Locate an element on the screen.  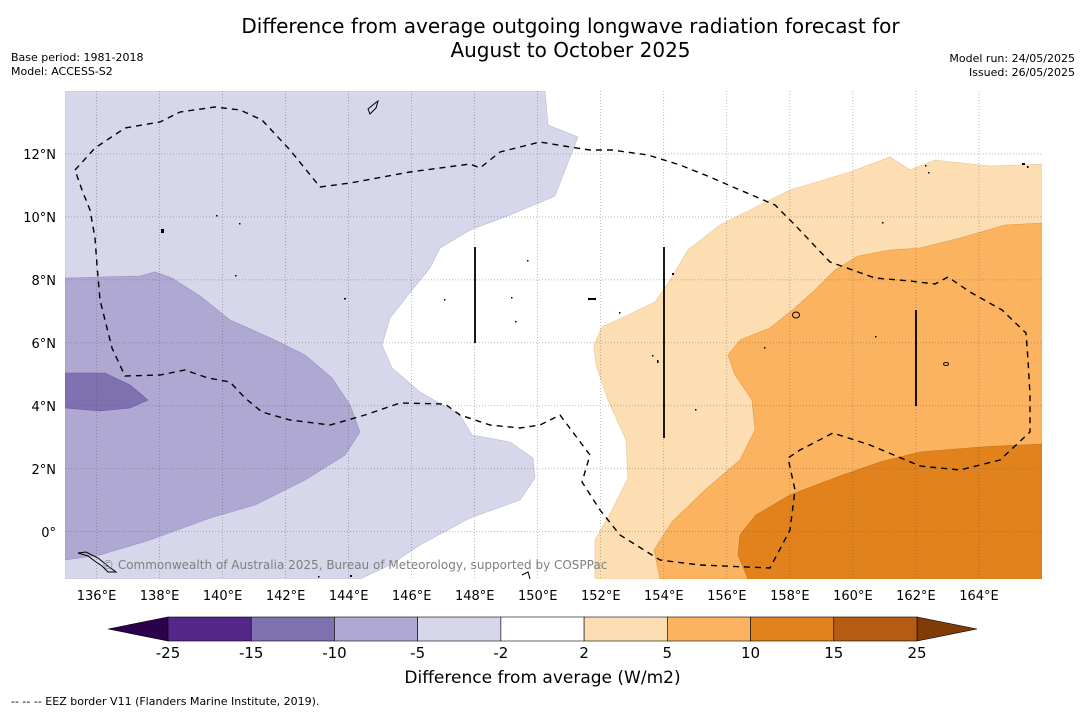
lon-tick-label: 150°E is located at coordinates (538, 596).